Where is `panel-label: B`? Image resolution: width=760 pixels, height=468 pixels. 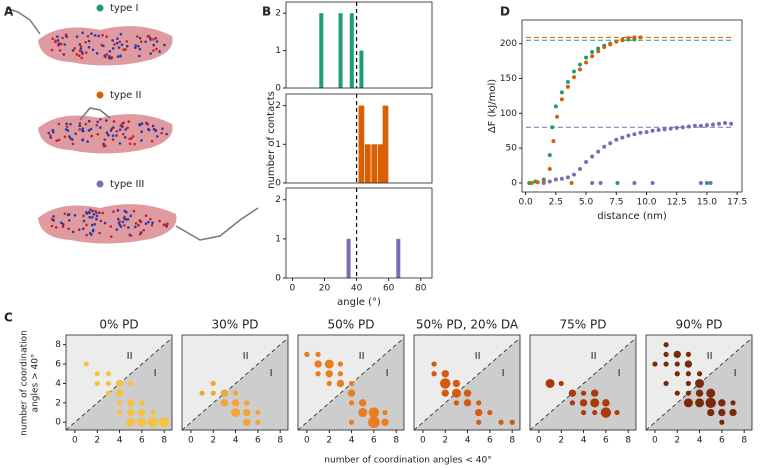
panel-label: B is located at coordinates (266, 12).